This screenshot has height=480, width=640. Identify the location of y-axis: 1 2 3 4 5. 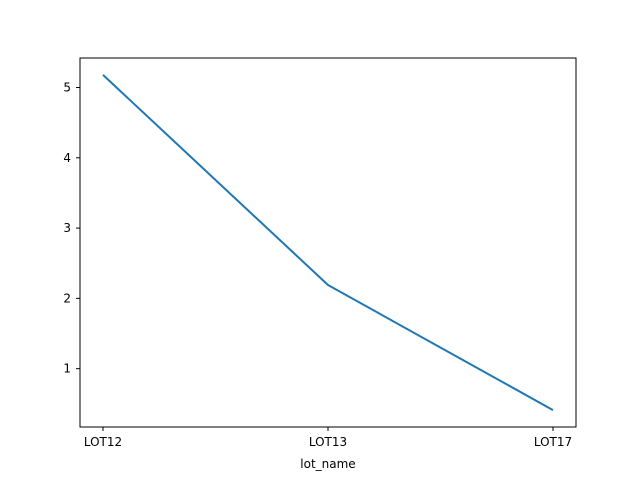
(71, 228).